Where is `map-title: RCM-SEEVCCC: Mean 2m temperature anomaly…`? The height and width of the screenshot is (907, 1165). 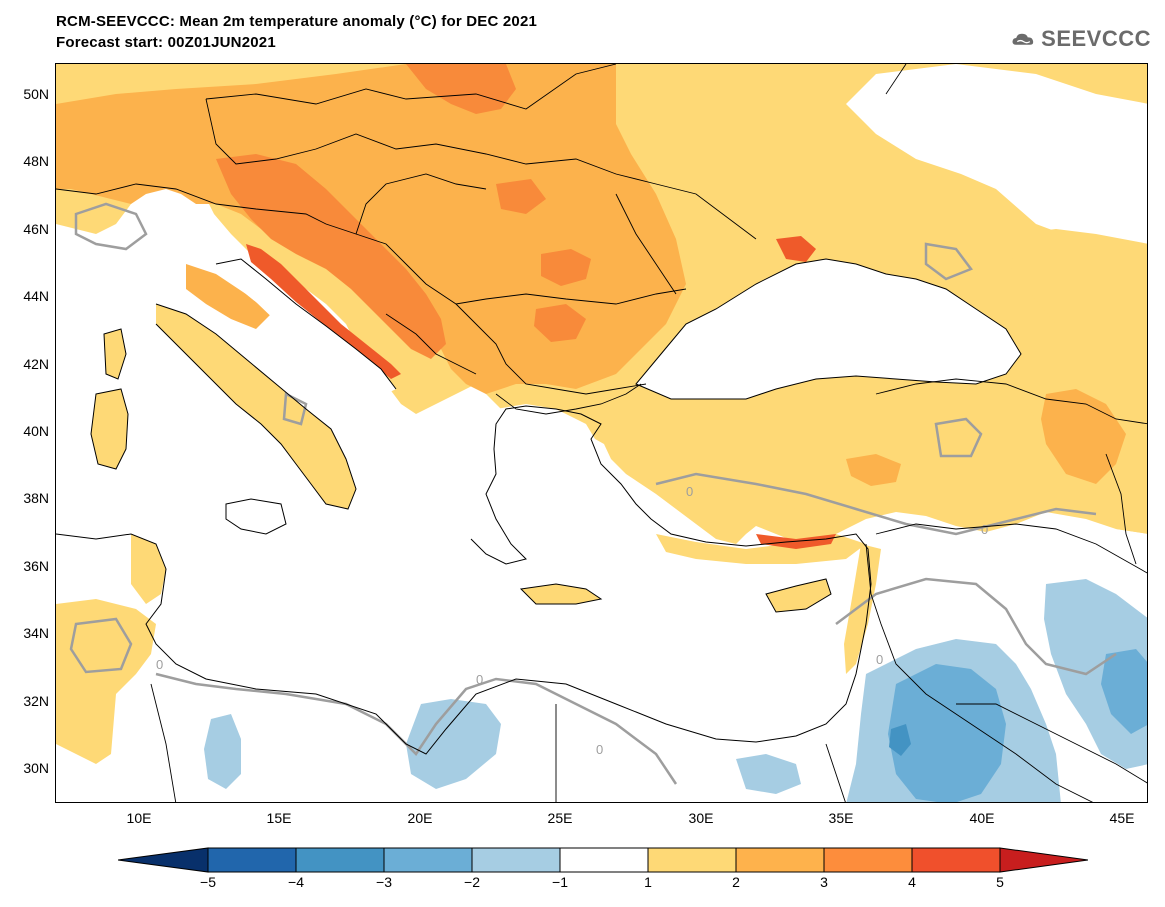 map-title: RCM-SEEVCCC: Mean 2m temperature anomaly… is located at coordinates (297, 21).